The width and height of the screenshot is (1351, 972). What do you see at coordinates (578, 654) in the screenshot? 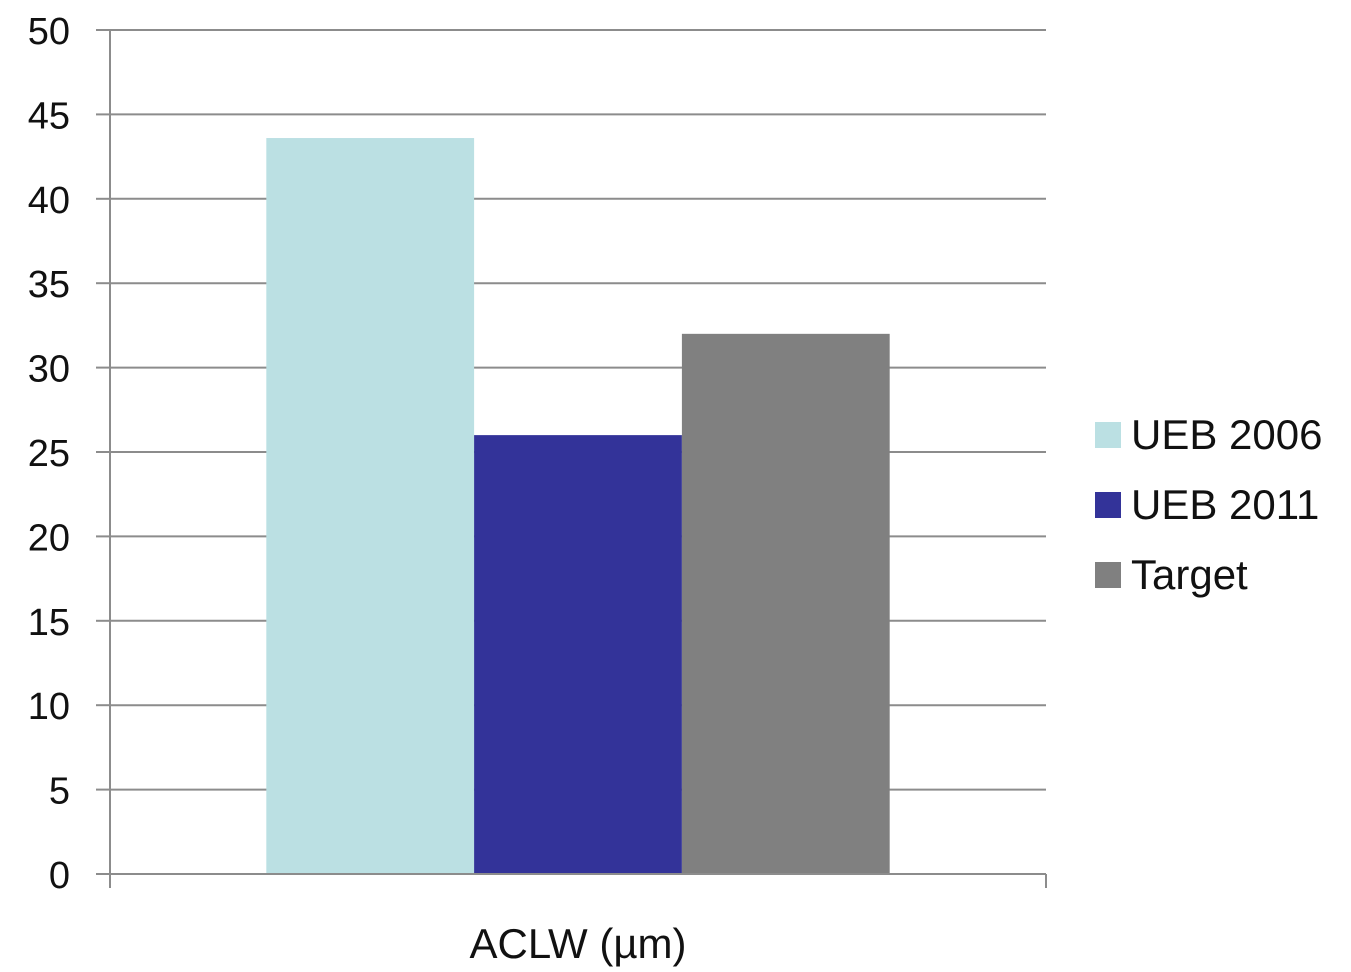
I see `bar-ueb-2011` at bounding box center [578, 654].